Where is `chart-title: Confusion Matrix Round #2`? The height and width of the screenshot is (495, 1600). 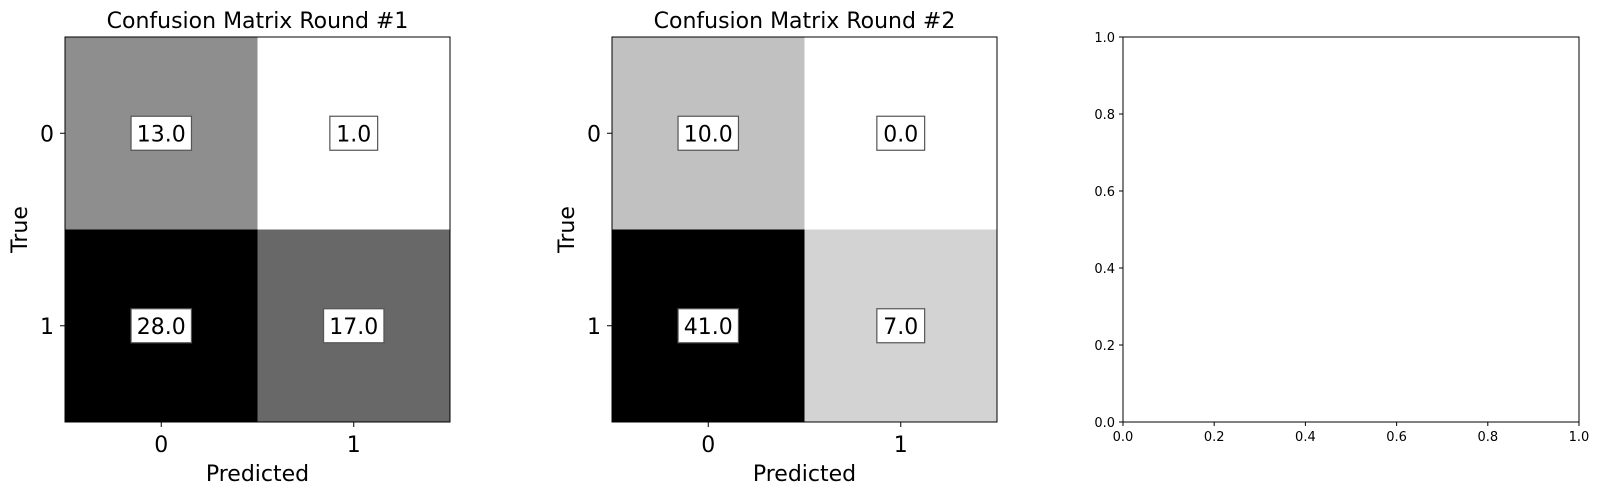
chart-title: Confusion Matrix Round #2 is located at coordinates (805, 21).